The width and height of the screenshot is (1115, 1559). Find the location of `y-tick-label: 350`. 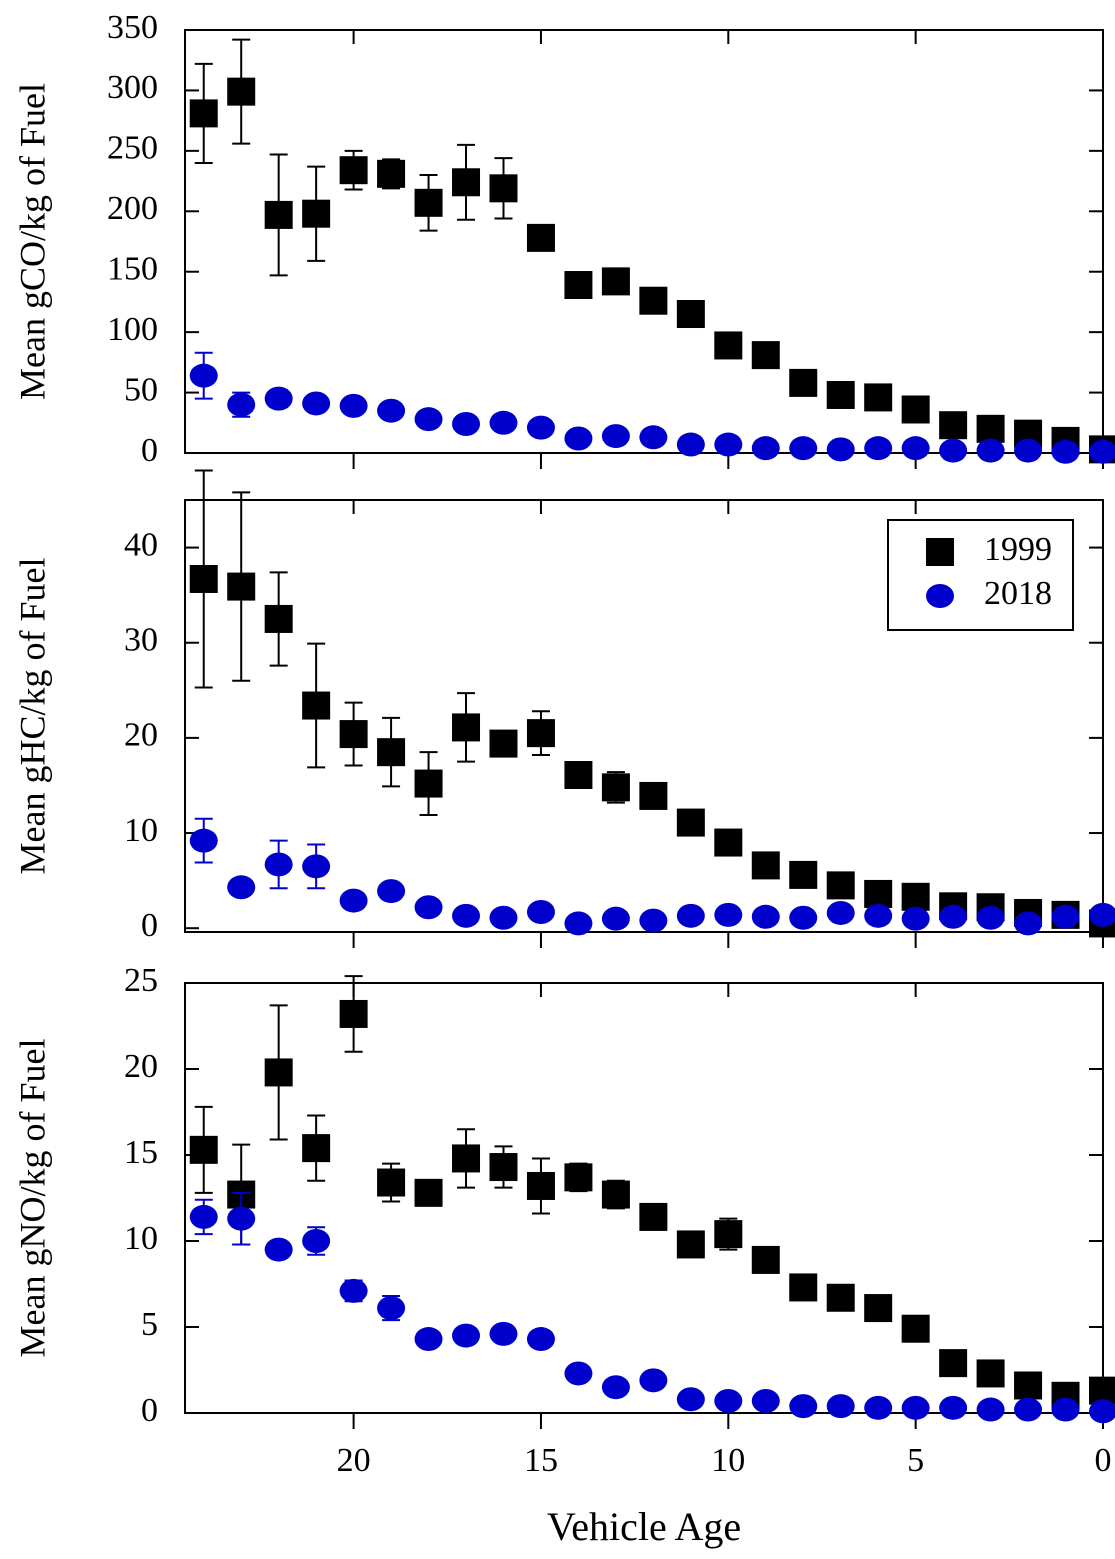

y-tick-label: 350 is located at coordinates (132, 27).